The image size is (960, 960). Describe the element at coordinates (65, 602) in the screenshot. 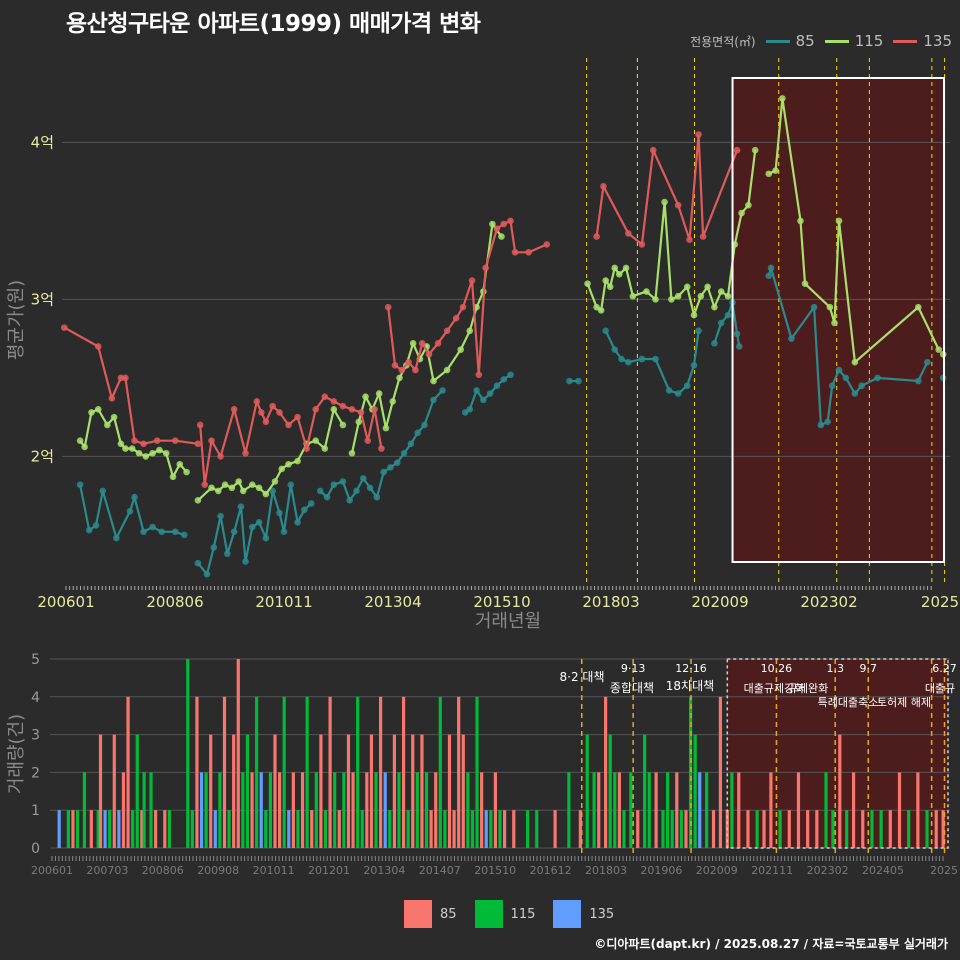

I see `x-tick-label-0: 200601` at that location.